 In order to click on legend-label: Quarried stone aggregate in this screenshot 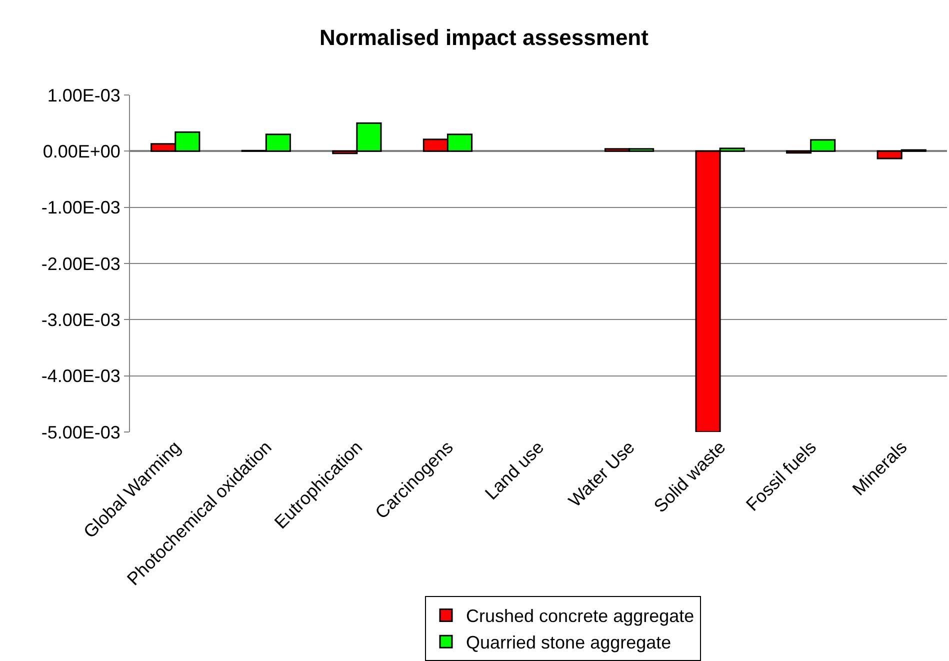, I will do `click(569, 642)`.